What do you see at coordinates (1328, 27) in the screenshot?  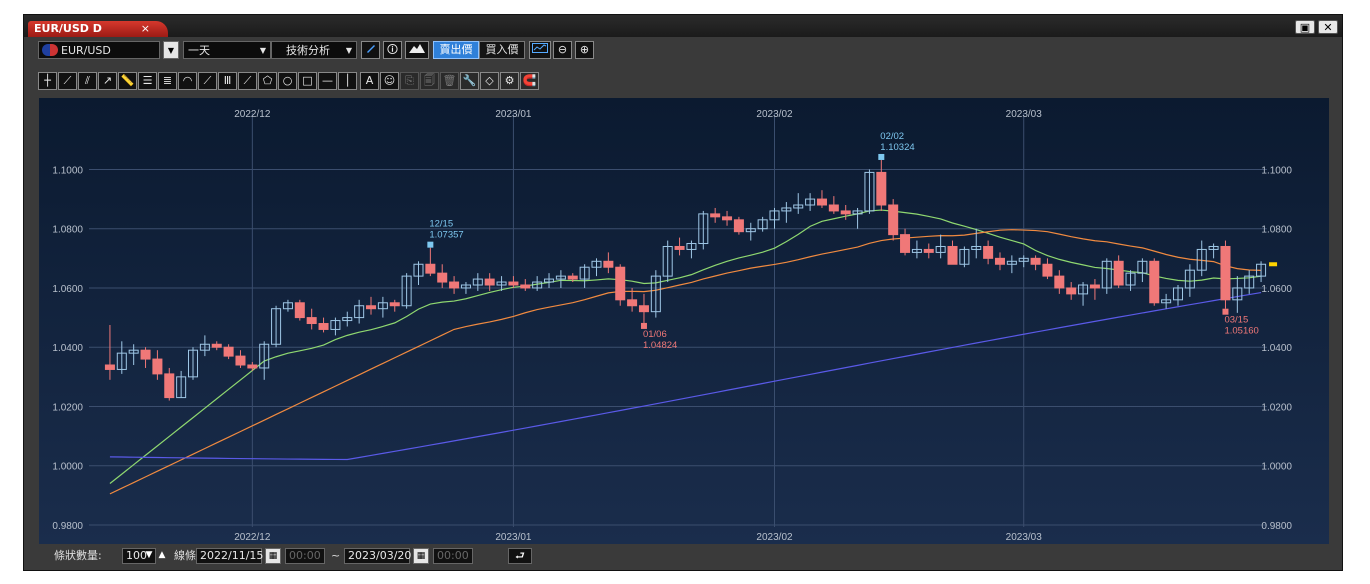 I see `close-icon: ✕` at bounding box center [1328, 27].